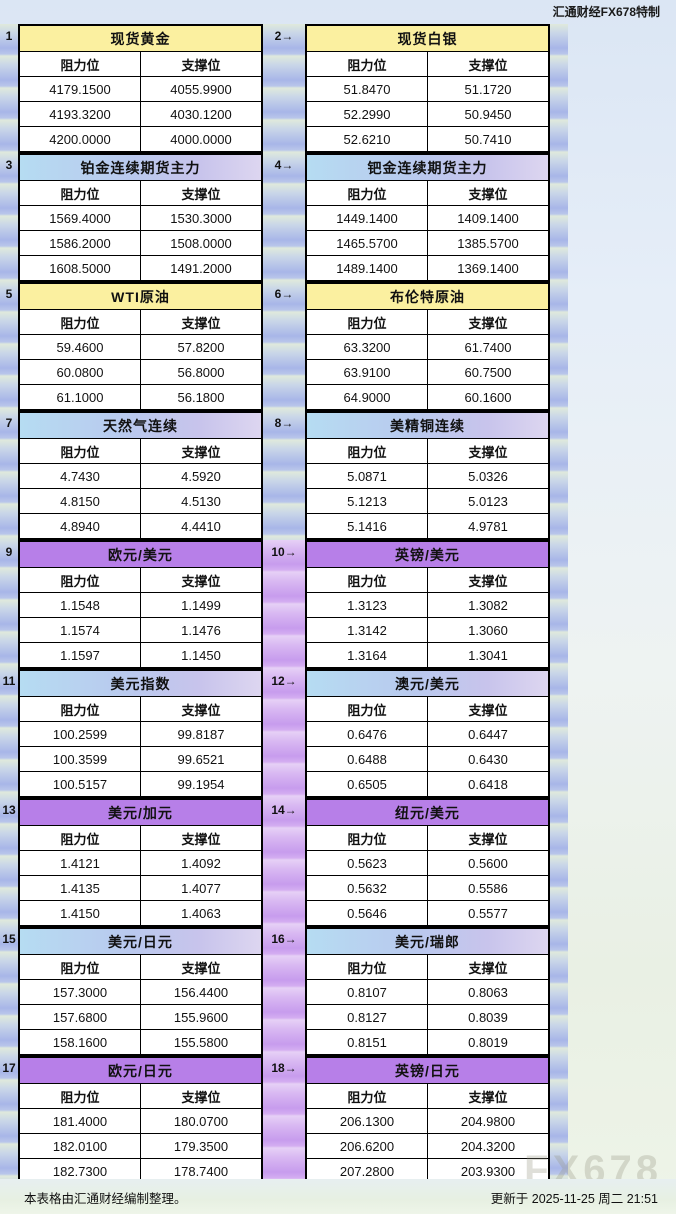 This screenshot has width=676, height=1214. I want to click on support-value: 61.7400, so click(488, 347).